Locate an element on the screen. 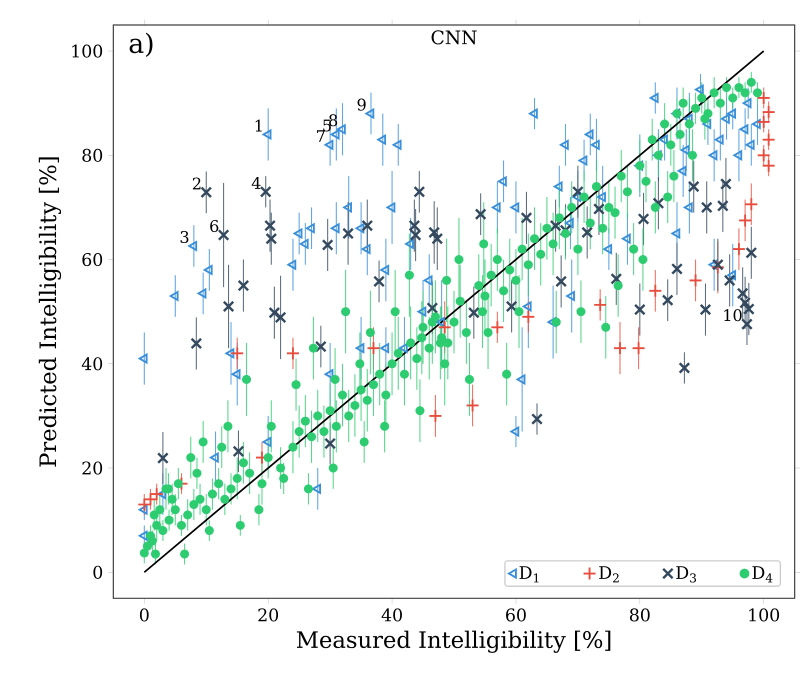  x-tick-label: 20 is located at coordinates (268, 615).